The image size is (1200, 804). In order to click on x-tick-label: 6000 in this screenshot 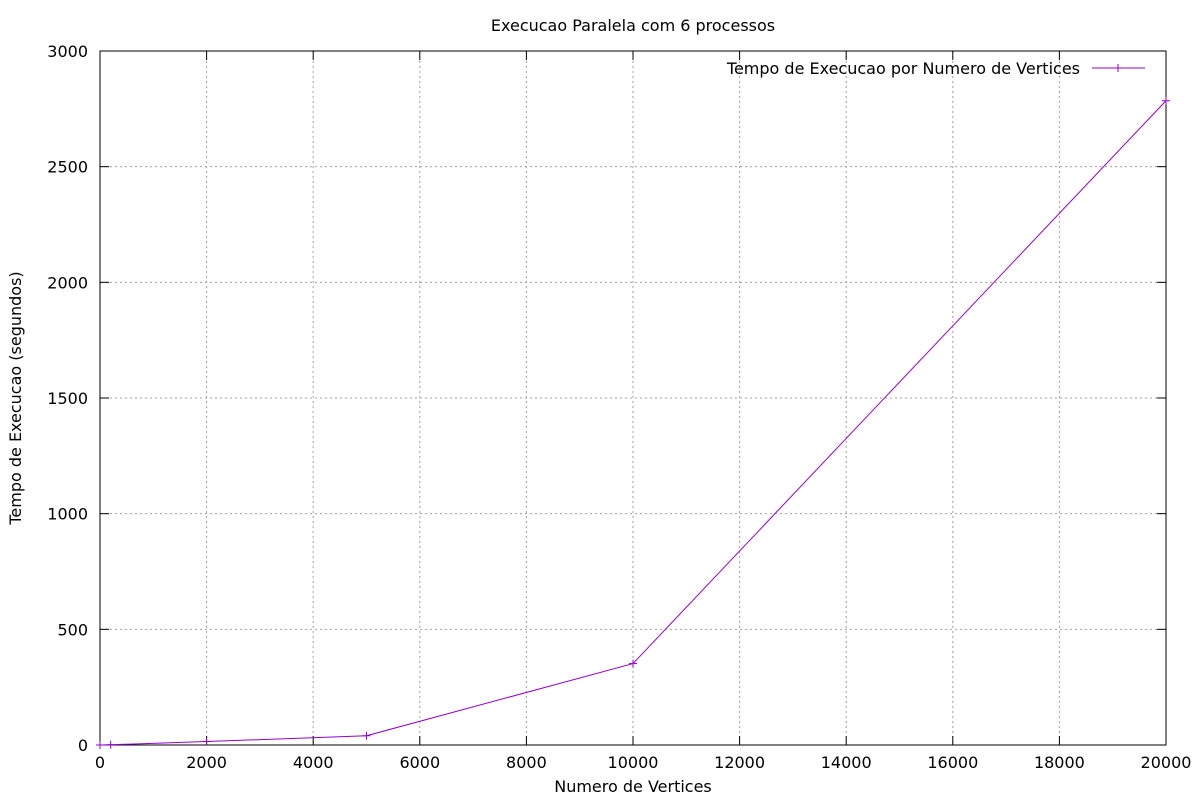, I will do `click(419, 762)`.